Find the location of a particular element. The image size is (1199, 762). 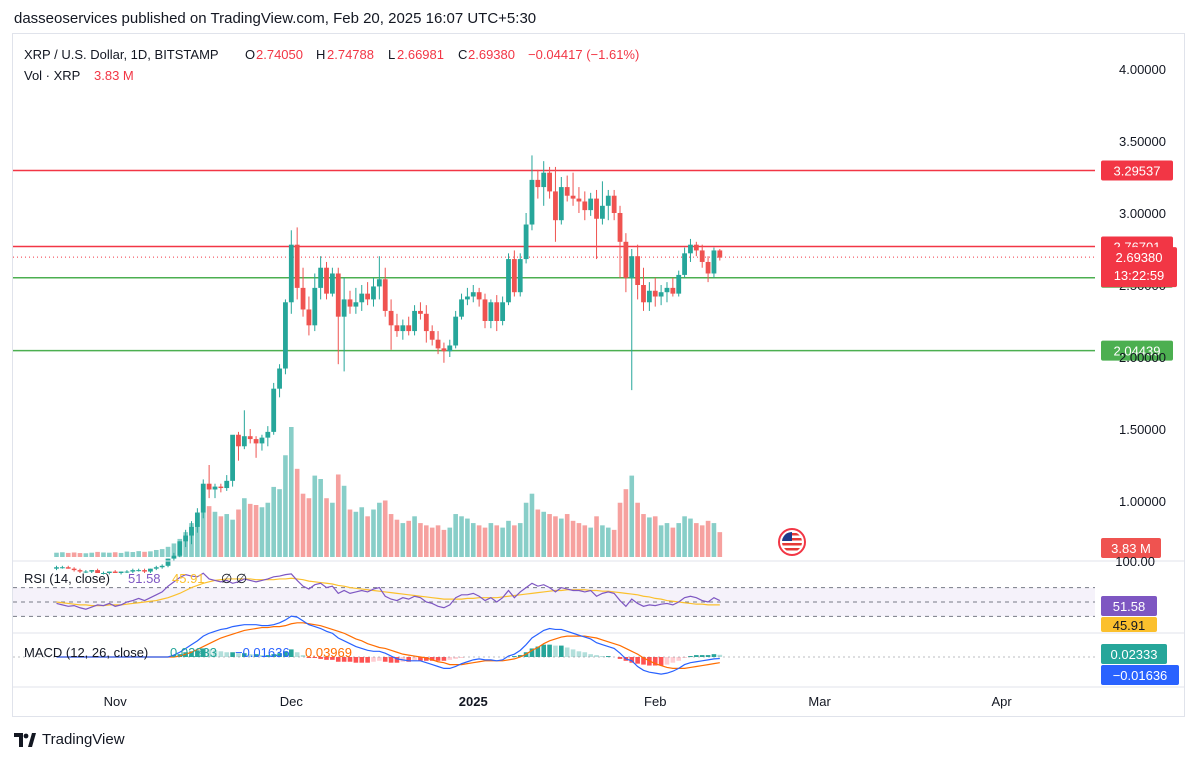

us-flag-icon is located at coordinates (792, 542).